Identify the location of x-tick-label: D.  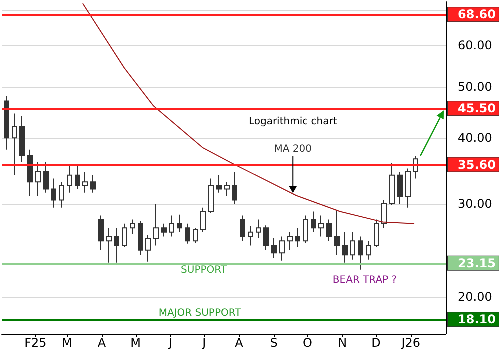
(376, 343).